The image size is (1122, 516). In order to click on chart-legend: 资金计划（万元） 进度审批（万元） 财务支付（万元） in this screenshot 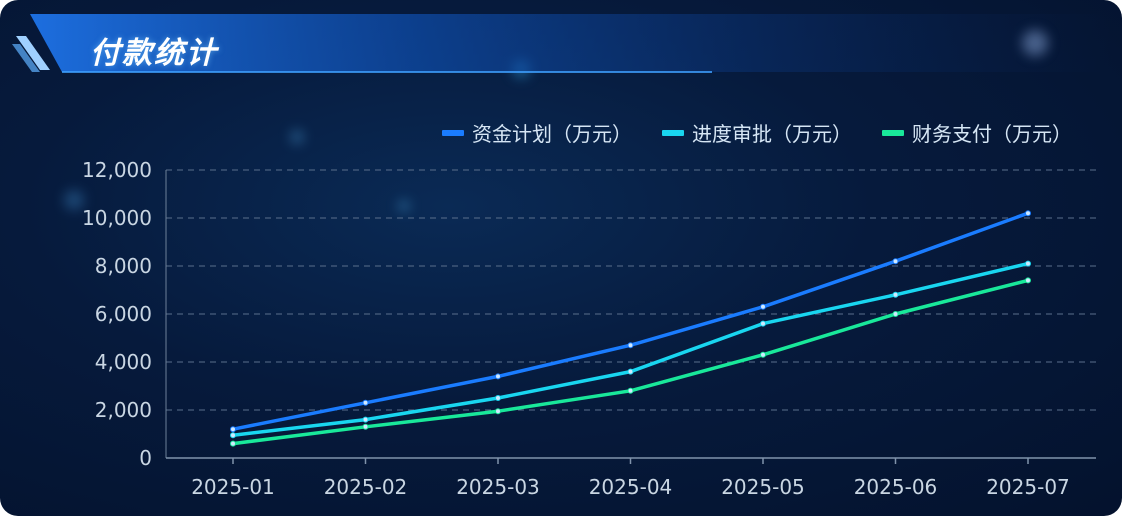, I will do `click(757, 132)`.